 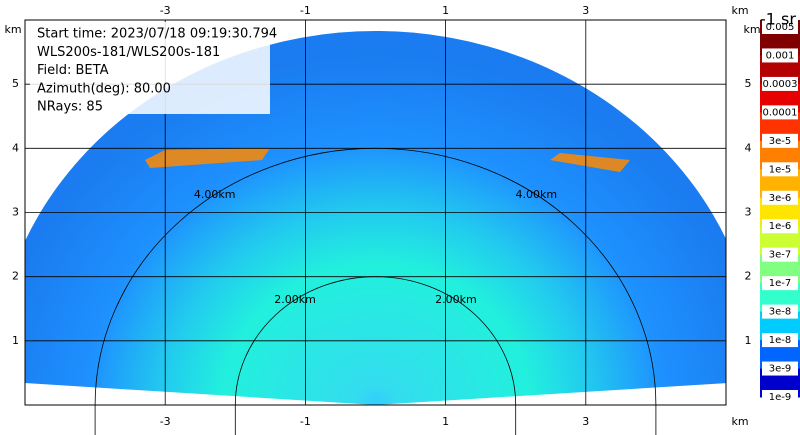 I want to click on colorbar-label: 1e-5, so click(x=780, y=169).